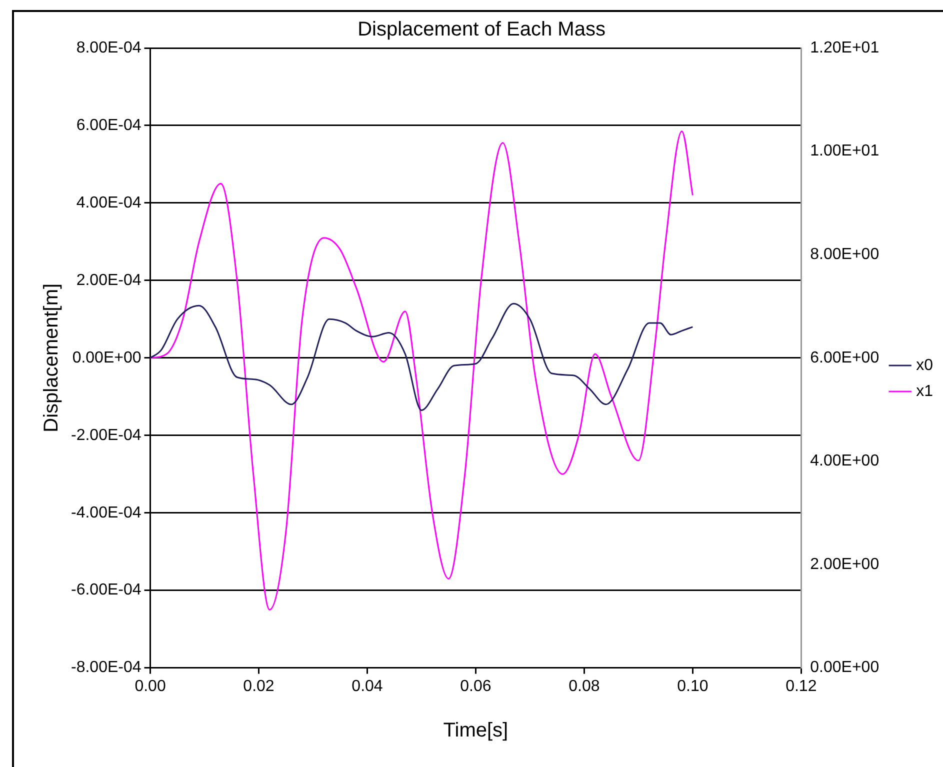 Image resolution: width=943 pixels, height=767 pixels. I want to click on y2-tick-label: 8.00E+00, so click(845, 255).